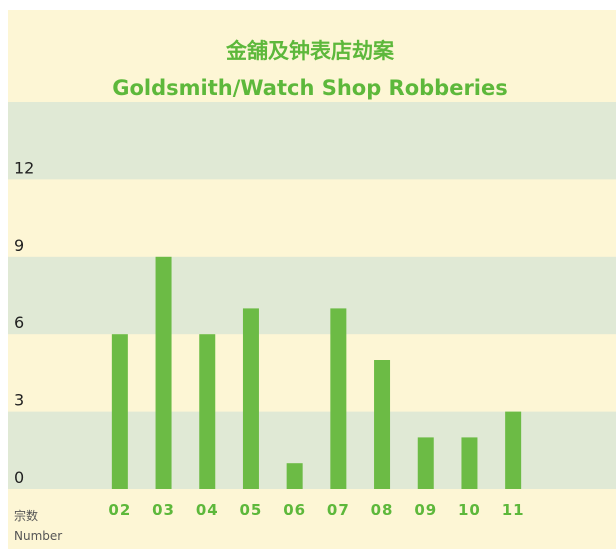 This screenshot has width=616, height=549. I want to click on y-tick-label: 12, so click(24, 167).